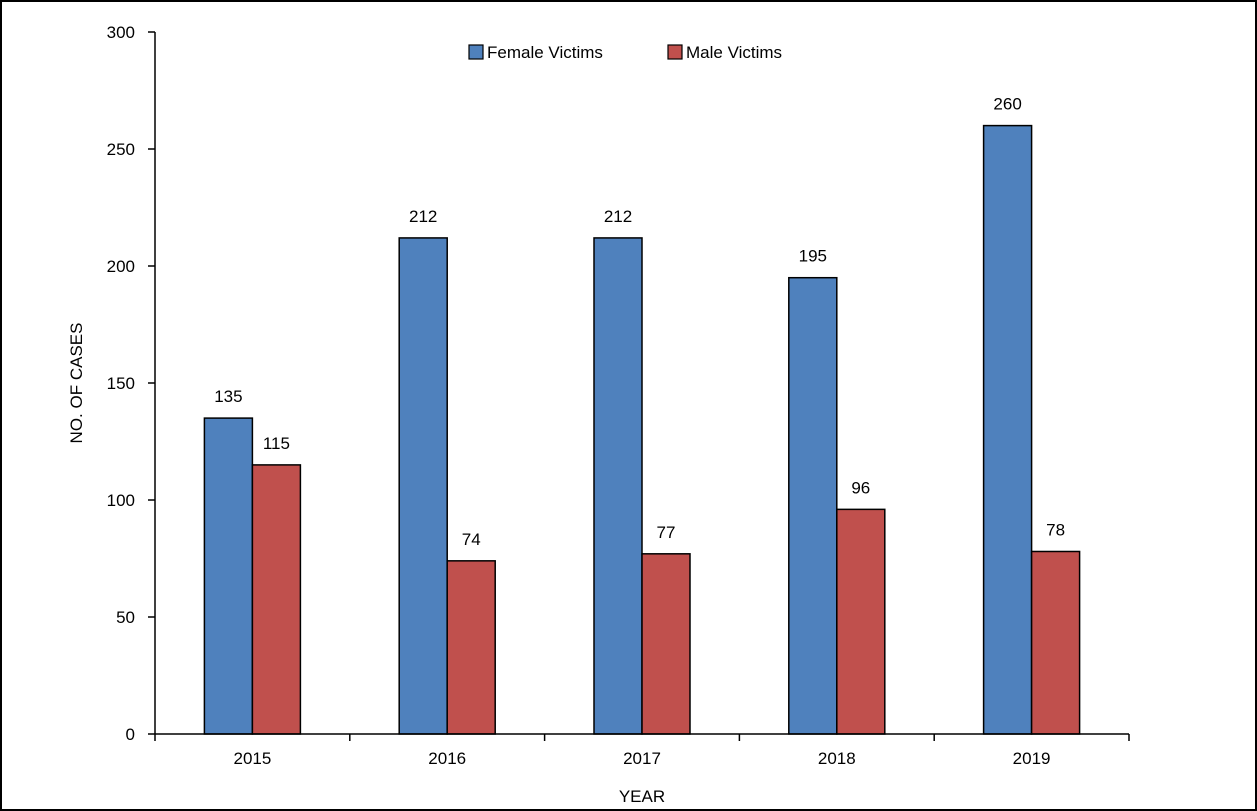 The width and height of the screenshot is (1257, 811). I want to click on y-tick-label: 50, so click(125, 617).